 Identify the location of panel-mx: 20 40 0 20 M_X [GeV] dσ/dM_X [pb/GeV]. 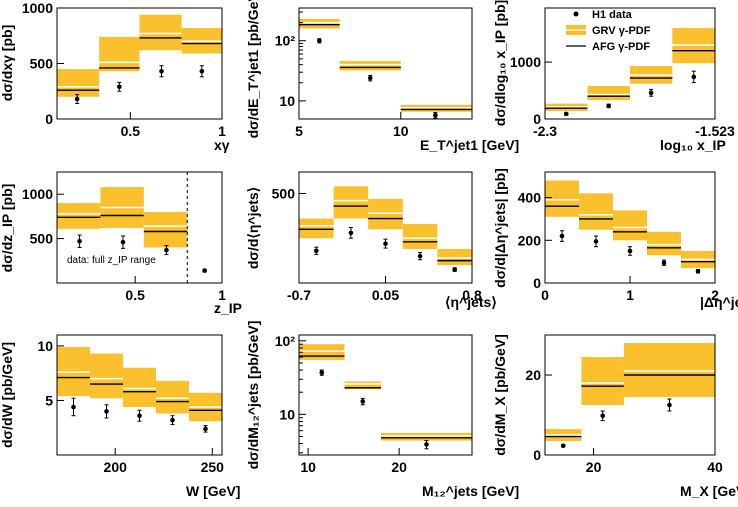
(615, 416).